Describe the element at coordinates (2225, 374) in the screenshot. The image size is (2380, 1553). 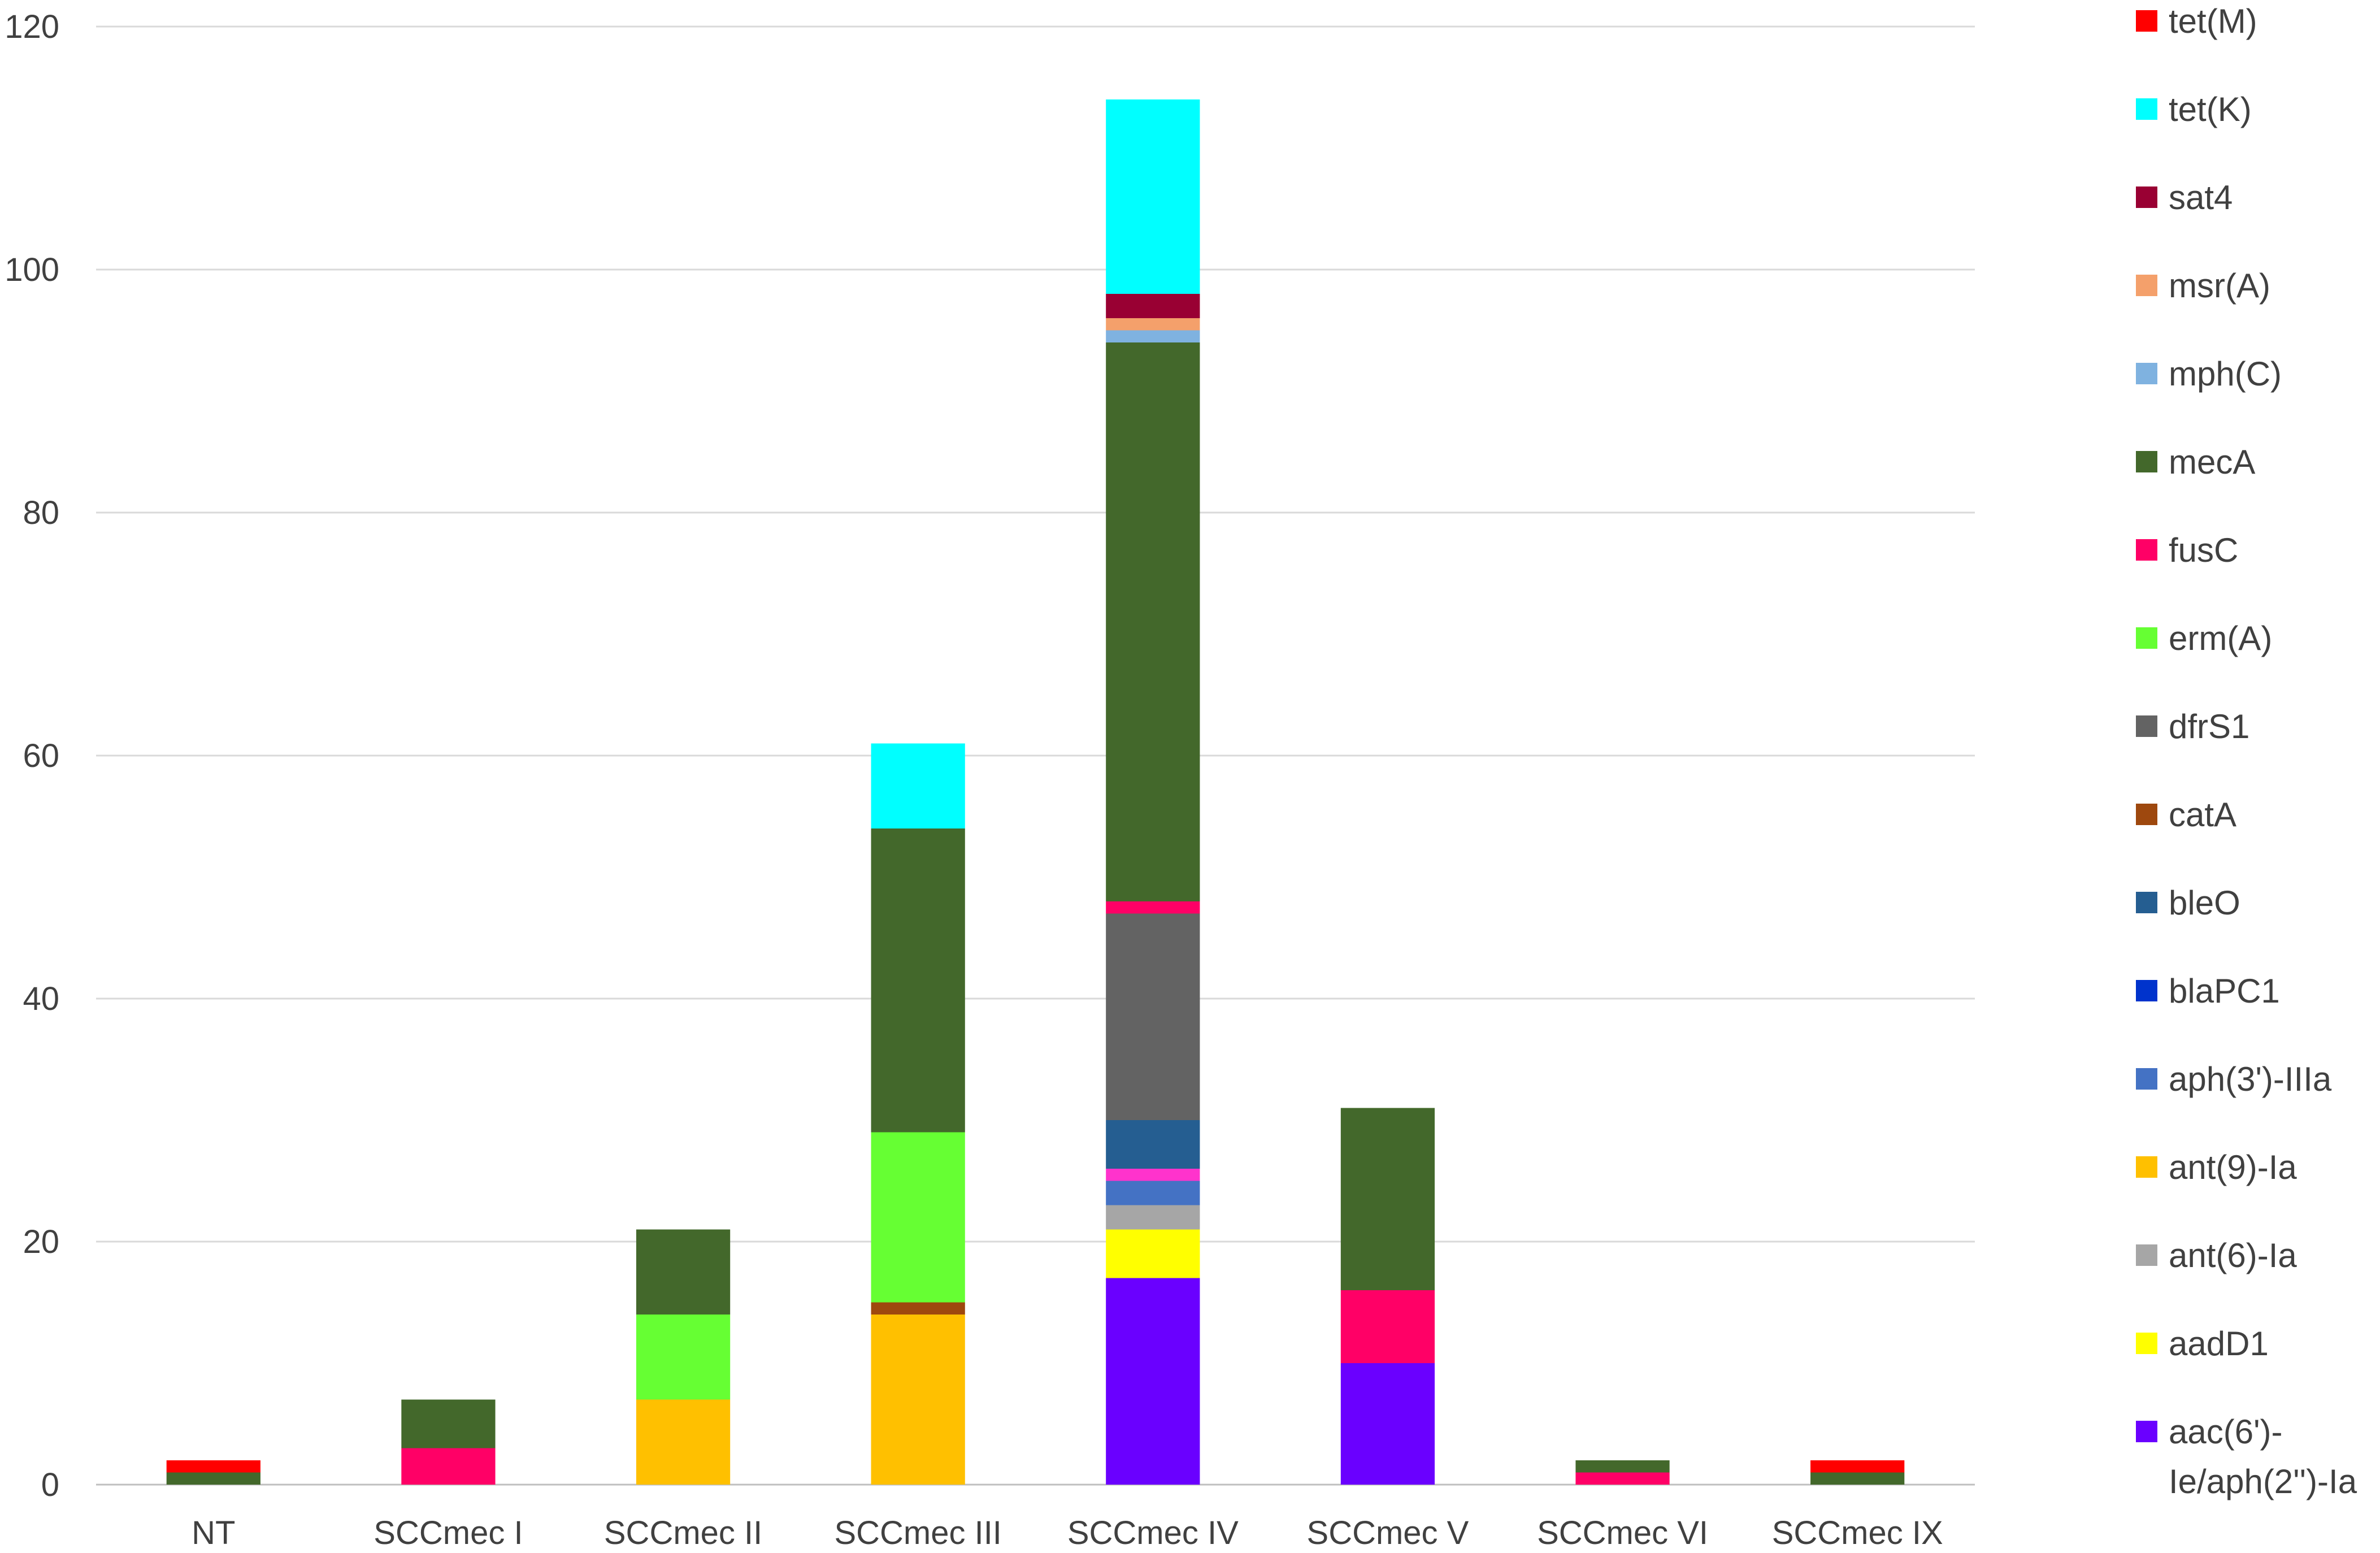
I see `legend-label: mph(C)` at that location.